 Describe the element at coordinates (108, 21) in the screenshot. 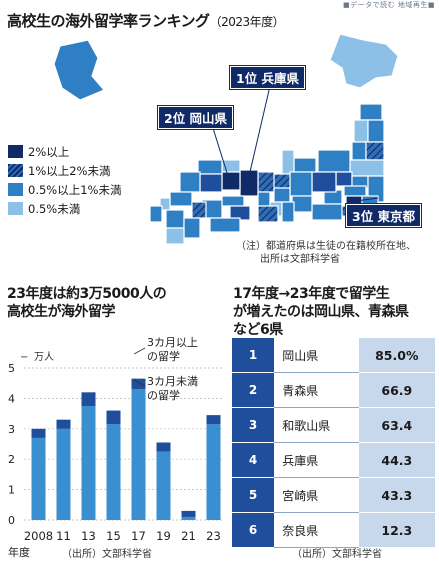

I see `page-title-text: 高校生の海外留学率ランキング` at that location.